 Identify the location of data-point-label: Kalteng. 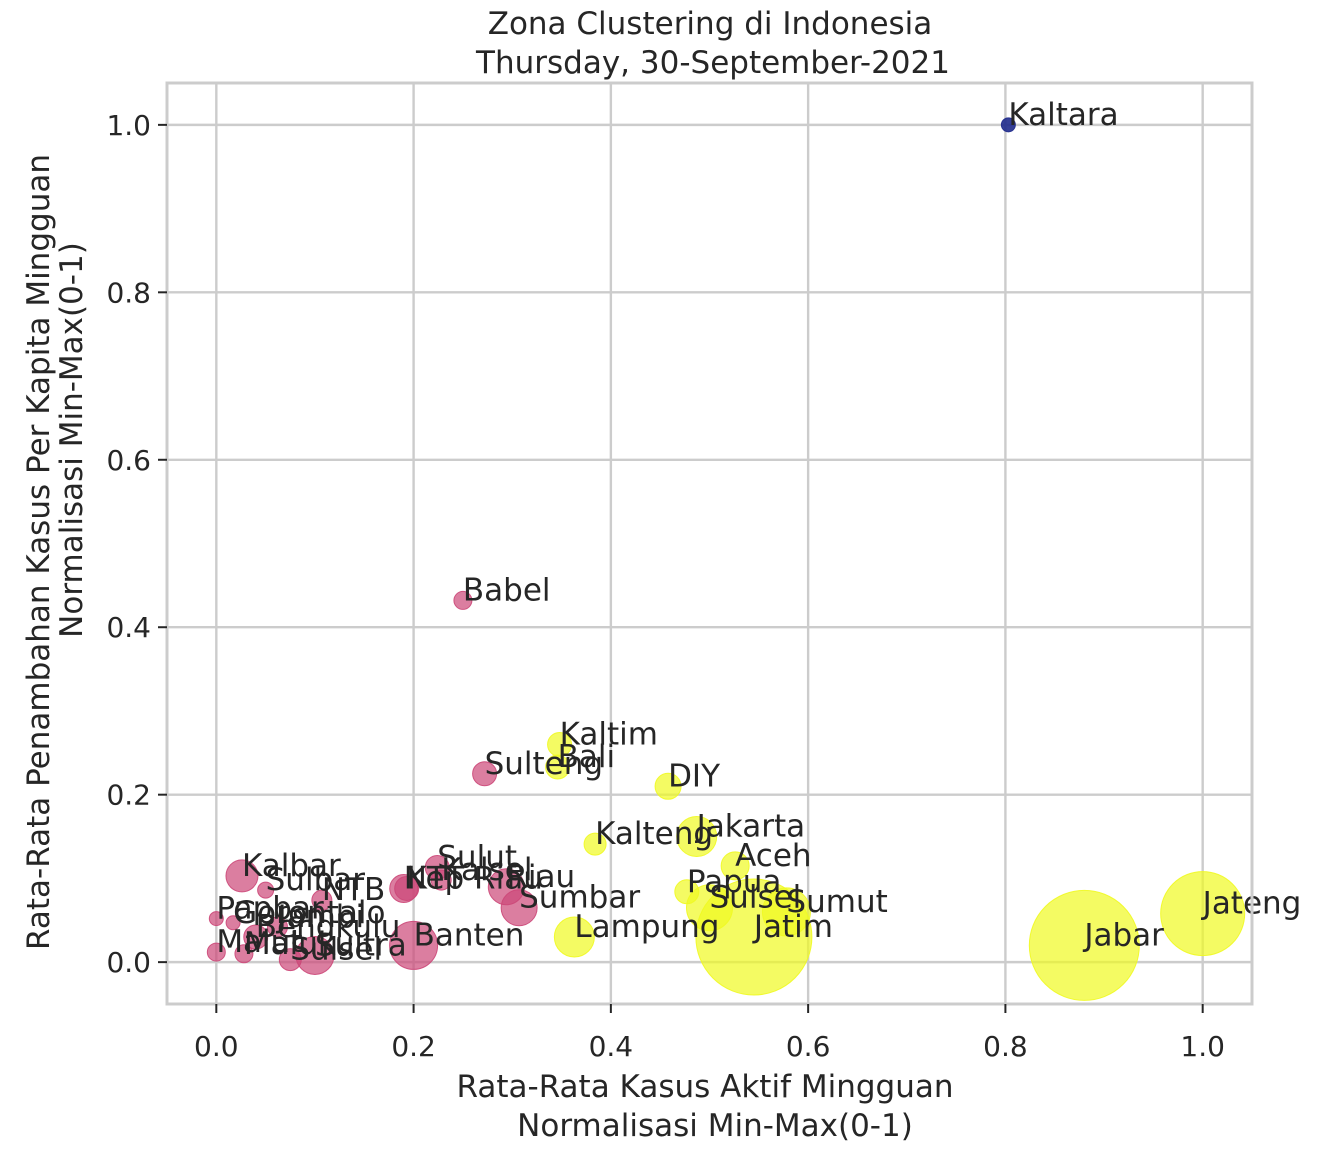
(654, 834).